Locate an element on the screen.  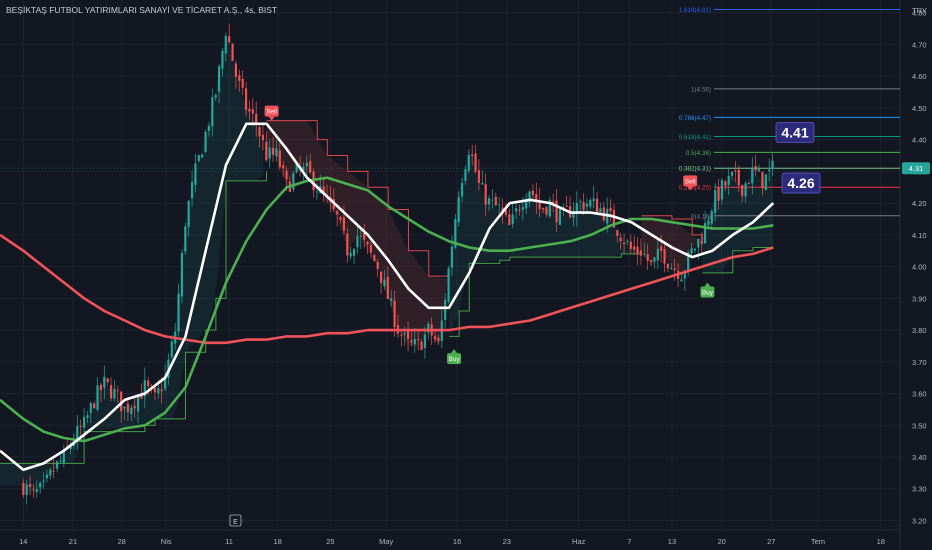
event-label: E is located at coordinates (235, 522).